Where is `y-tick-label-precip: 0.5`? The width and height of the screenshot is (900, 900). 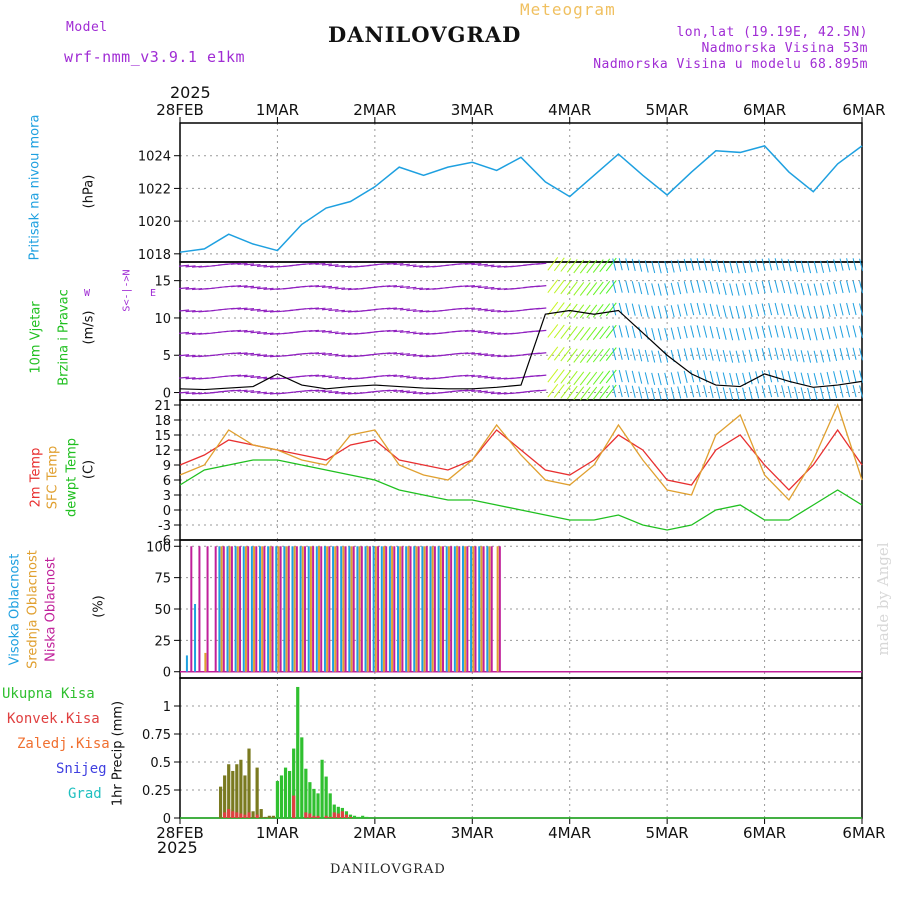
y-tick-label-precip: 0.5 is located at coordinates (160, 763).